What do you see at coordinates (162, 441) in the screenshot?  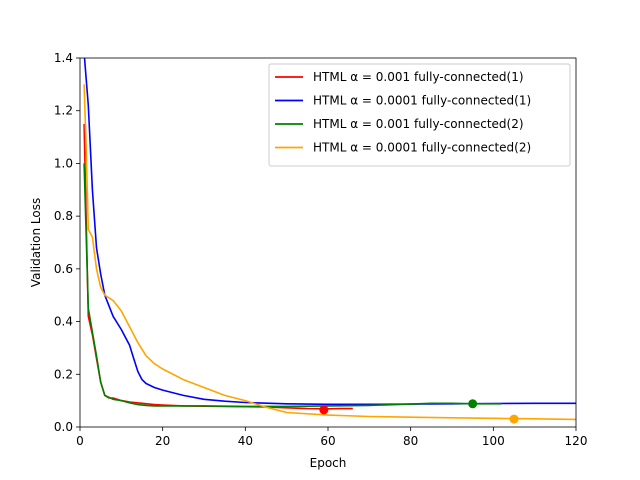 I see `x-tick-label: 20` at bounding box center [162, 441].